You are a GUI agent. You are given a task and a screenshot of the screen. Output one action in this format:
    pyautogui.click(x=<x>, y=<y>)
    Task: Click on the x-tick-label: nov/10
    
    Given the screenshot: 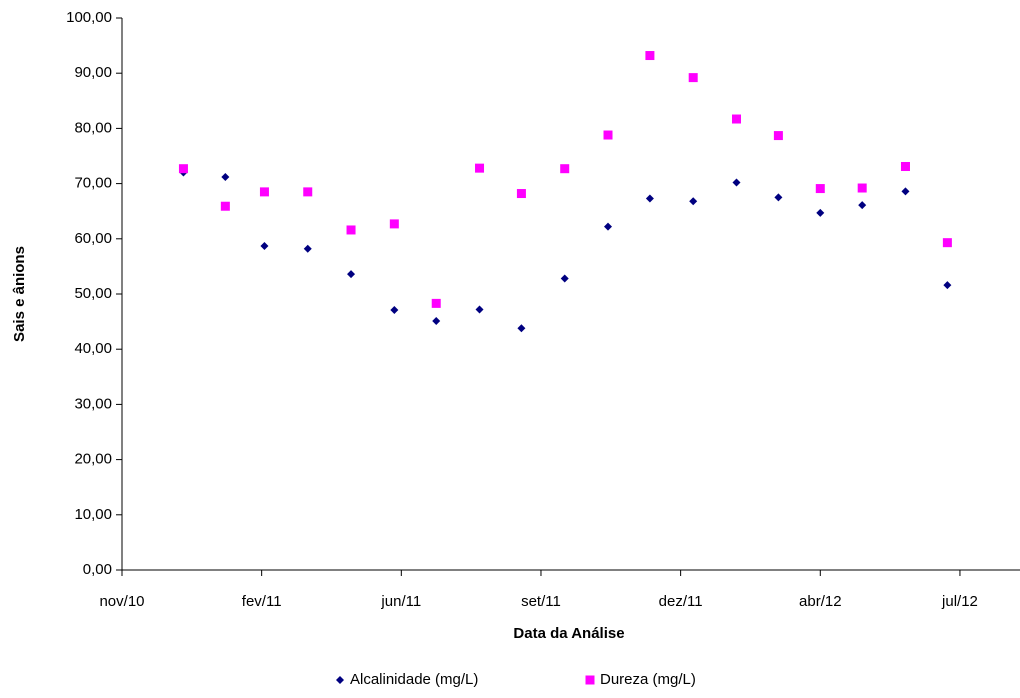 What is the action you would take?
    pyautogui.click(x=121, y=601)
    